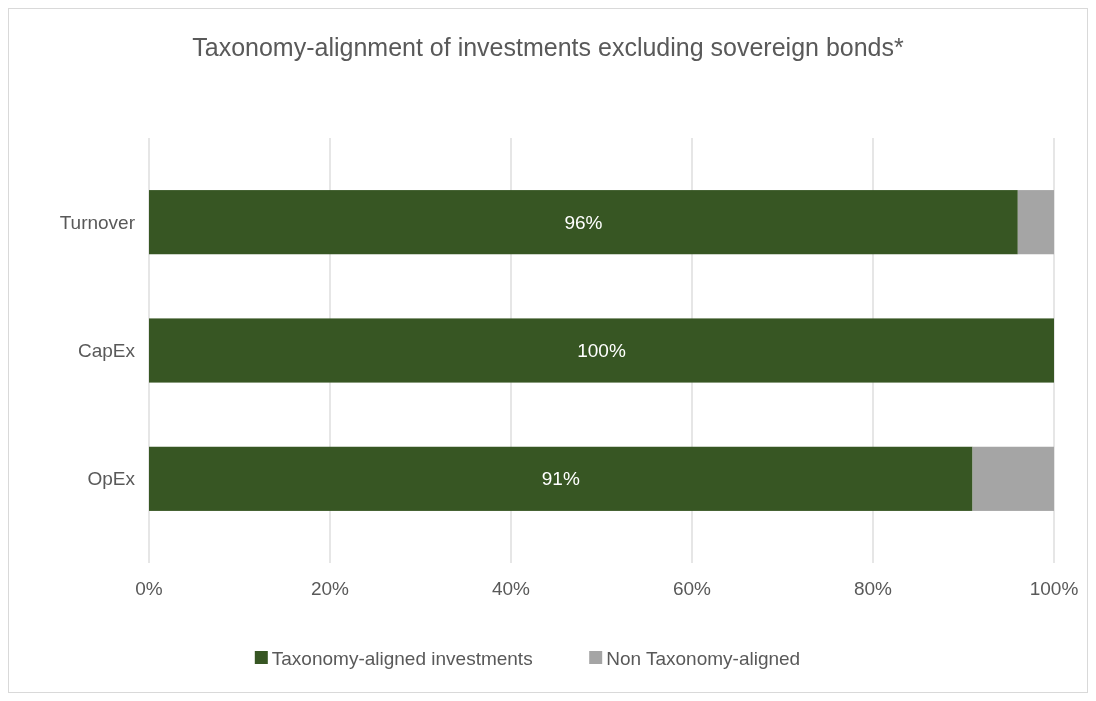 Image resolution: width=1096 pixels, height=701 pixels. I want to click on legend-label: Non Taxonomy-aligned, so click(703, 658).